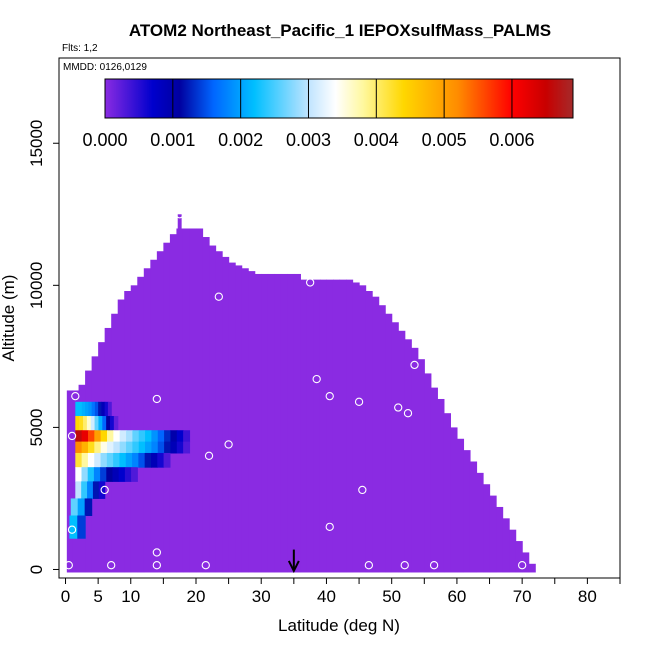  I want to click on x-tick-label: 5, so click(97, 596).